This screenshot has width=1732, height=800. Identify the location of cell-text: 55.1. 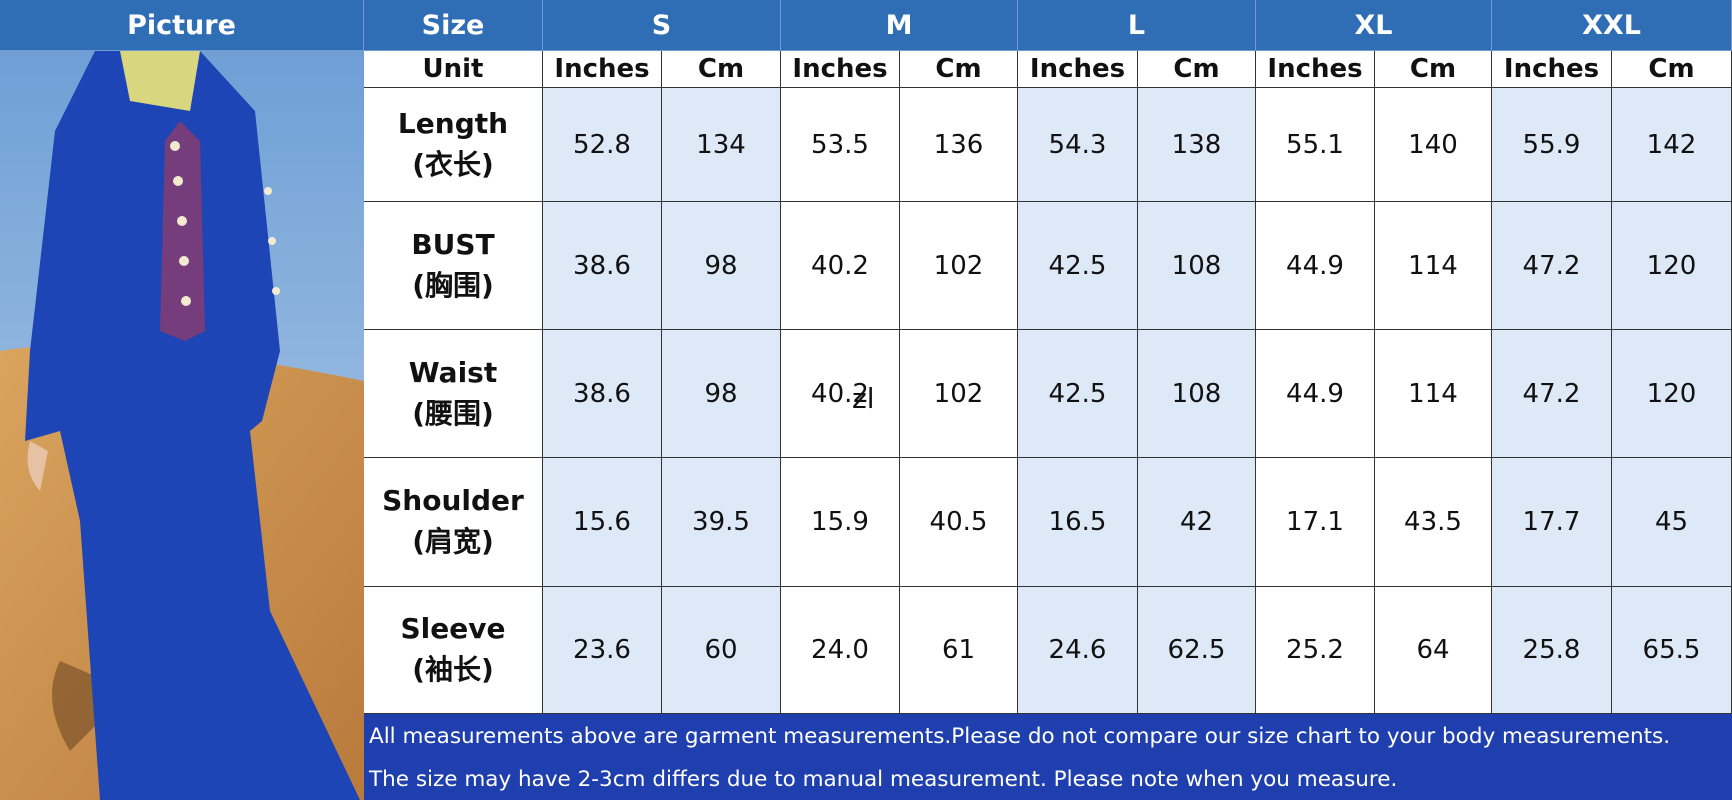
(1315, 144).